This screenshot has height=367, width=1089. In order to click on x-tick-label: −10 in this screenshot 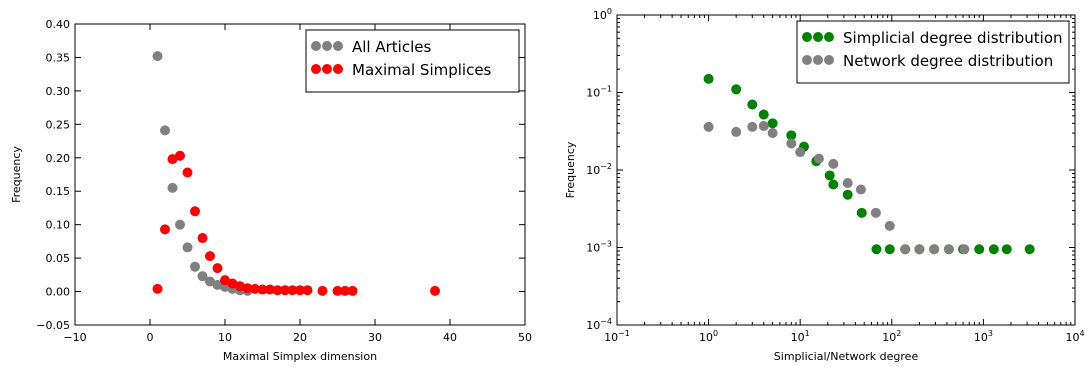, I will do `click(74, 337)`.